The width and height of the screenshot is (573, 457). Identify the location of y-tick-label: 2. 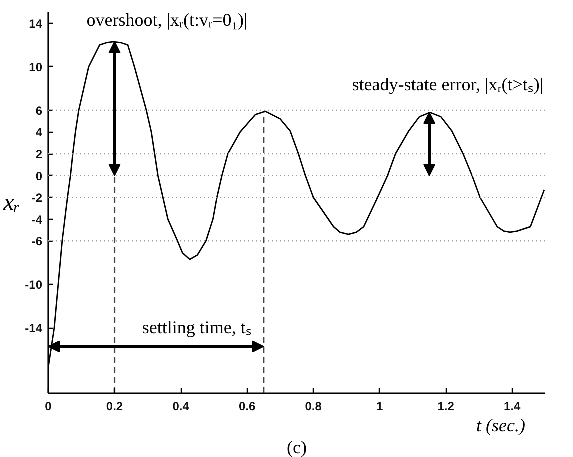
(39, 155).